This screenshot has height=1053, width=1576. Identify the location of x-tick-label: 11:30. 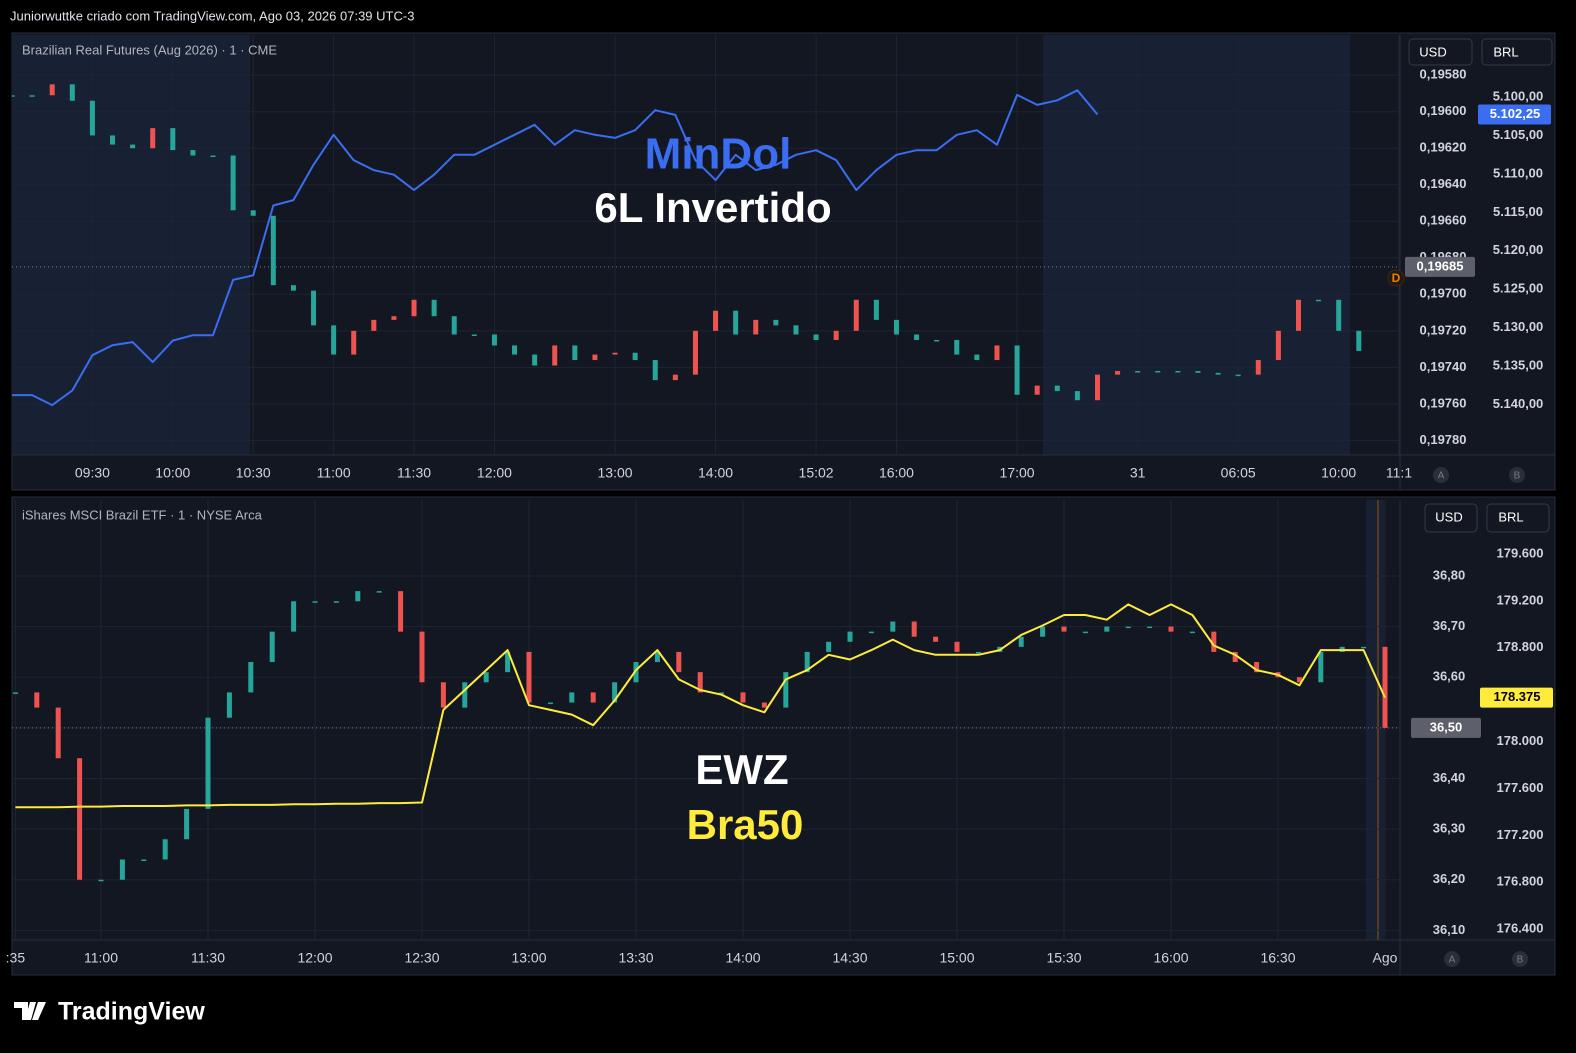
(414, 473).